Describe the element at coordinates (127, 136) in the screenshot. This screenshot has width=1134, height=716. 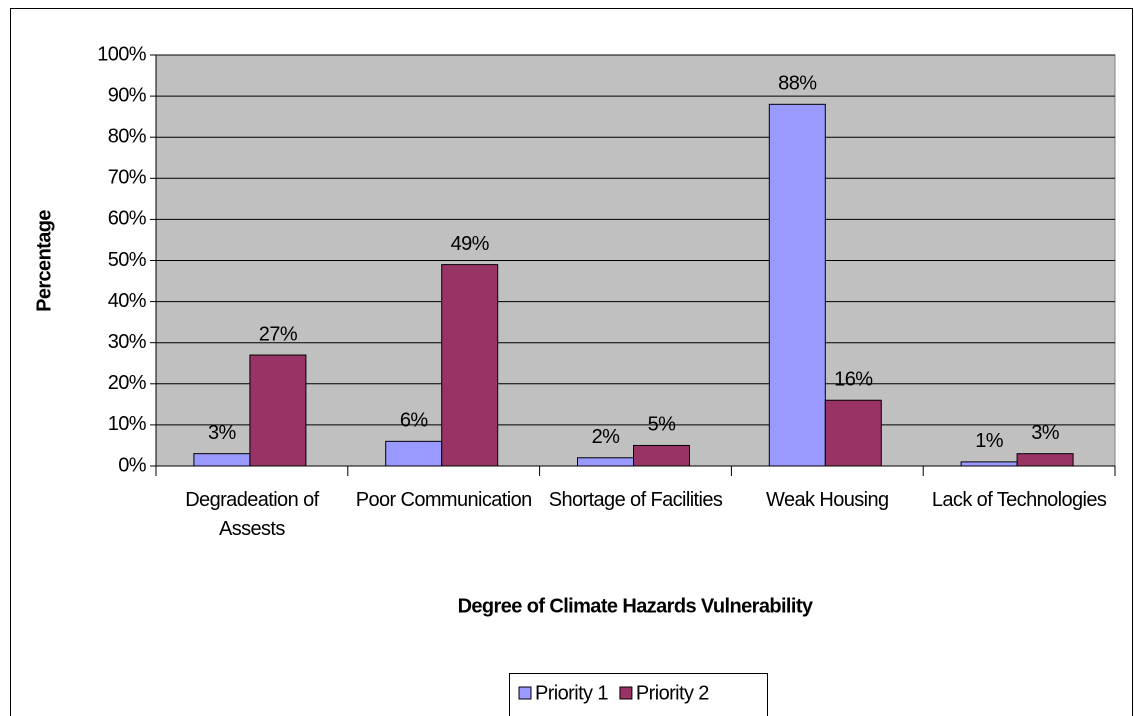
I see `y-tick-label: 80%` at that location.